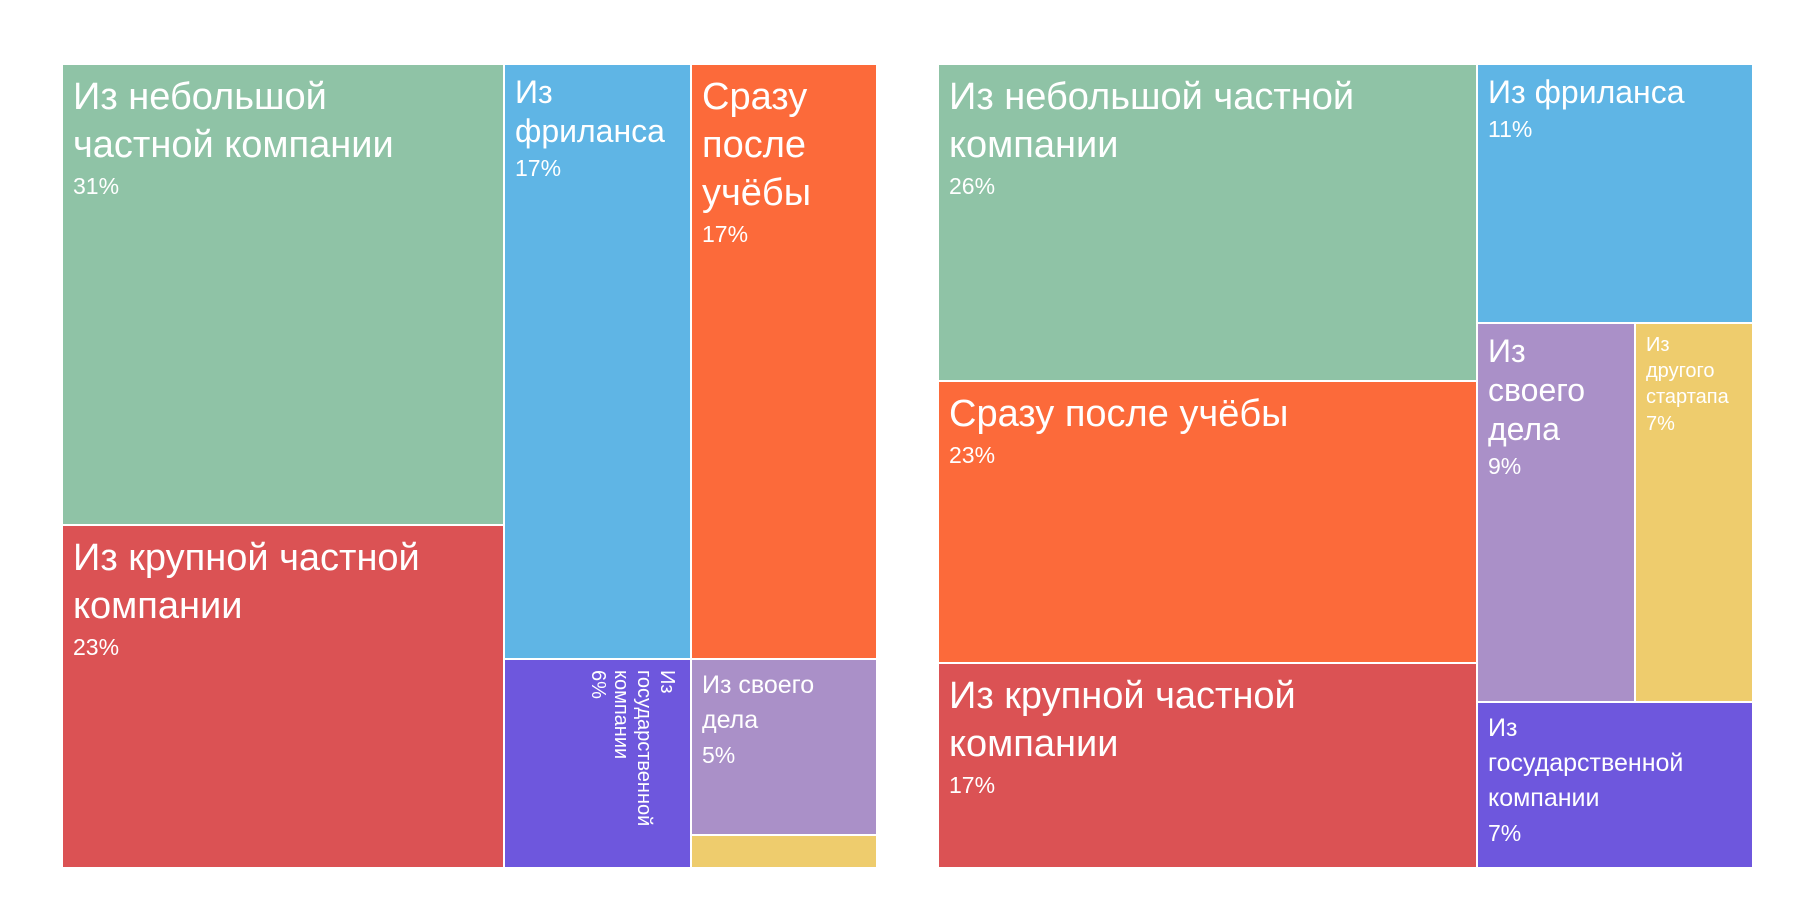 The width and height of the screenshot is (1800, 922). I want to click on treemap-tile, so click(784, 851).